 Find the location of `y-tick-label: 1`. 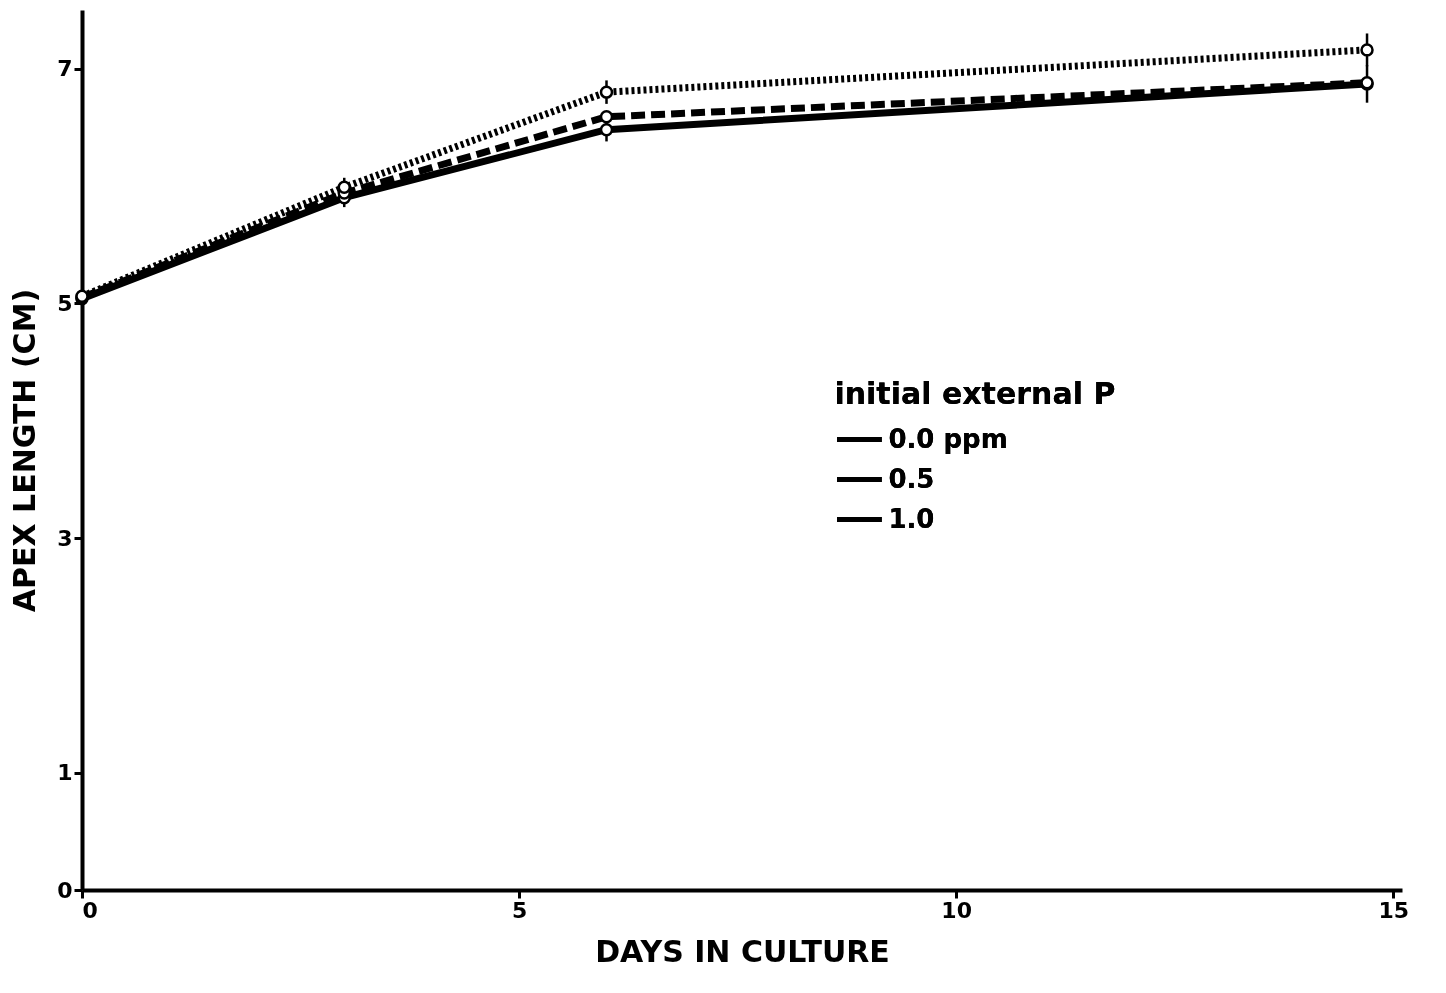

y-tick-label: 1 is located at coordinates (65, 773).